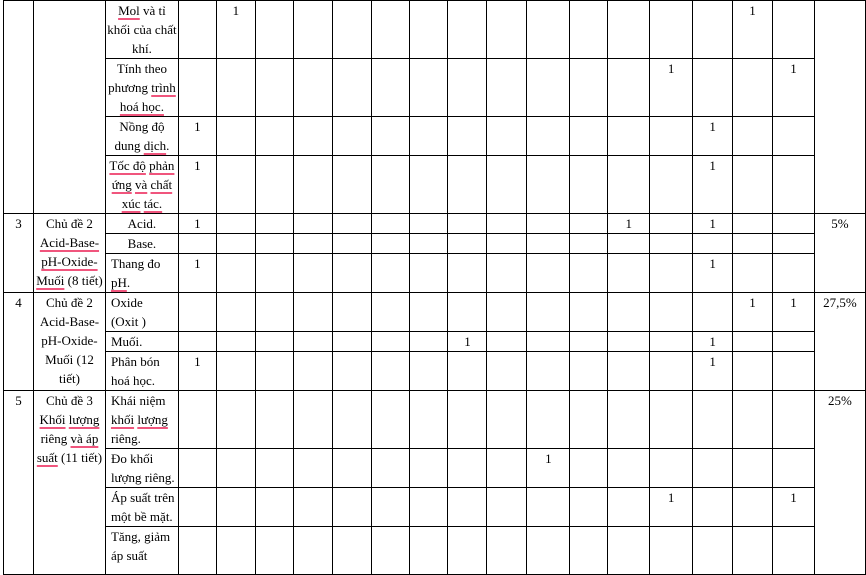 This screenshot has width=866, height=575. Describe the element at coordinates (839, 482) in the screenshot. I see `percent-cell: 25%` at that location.